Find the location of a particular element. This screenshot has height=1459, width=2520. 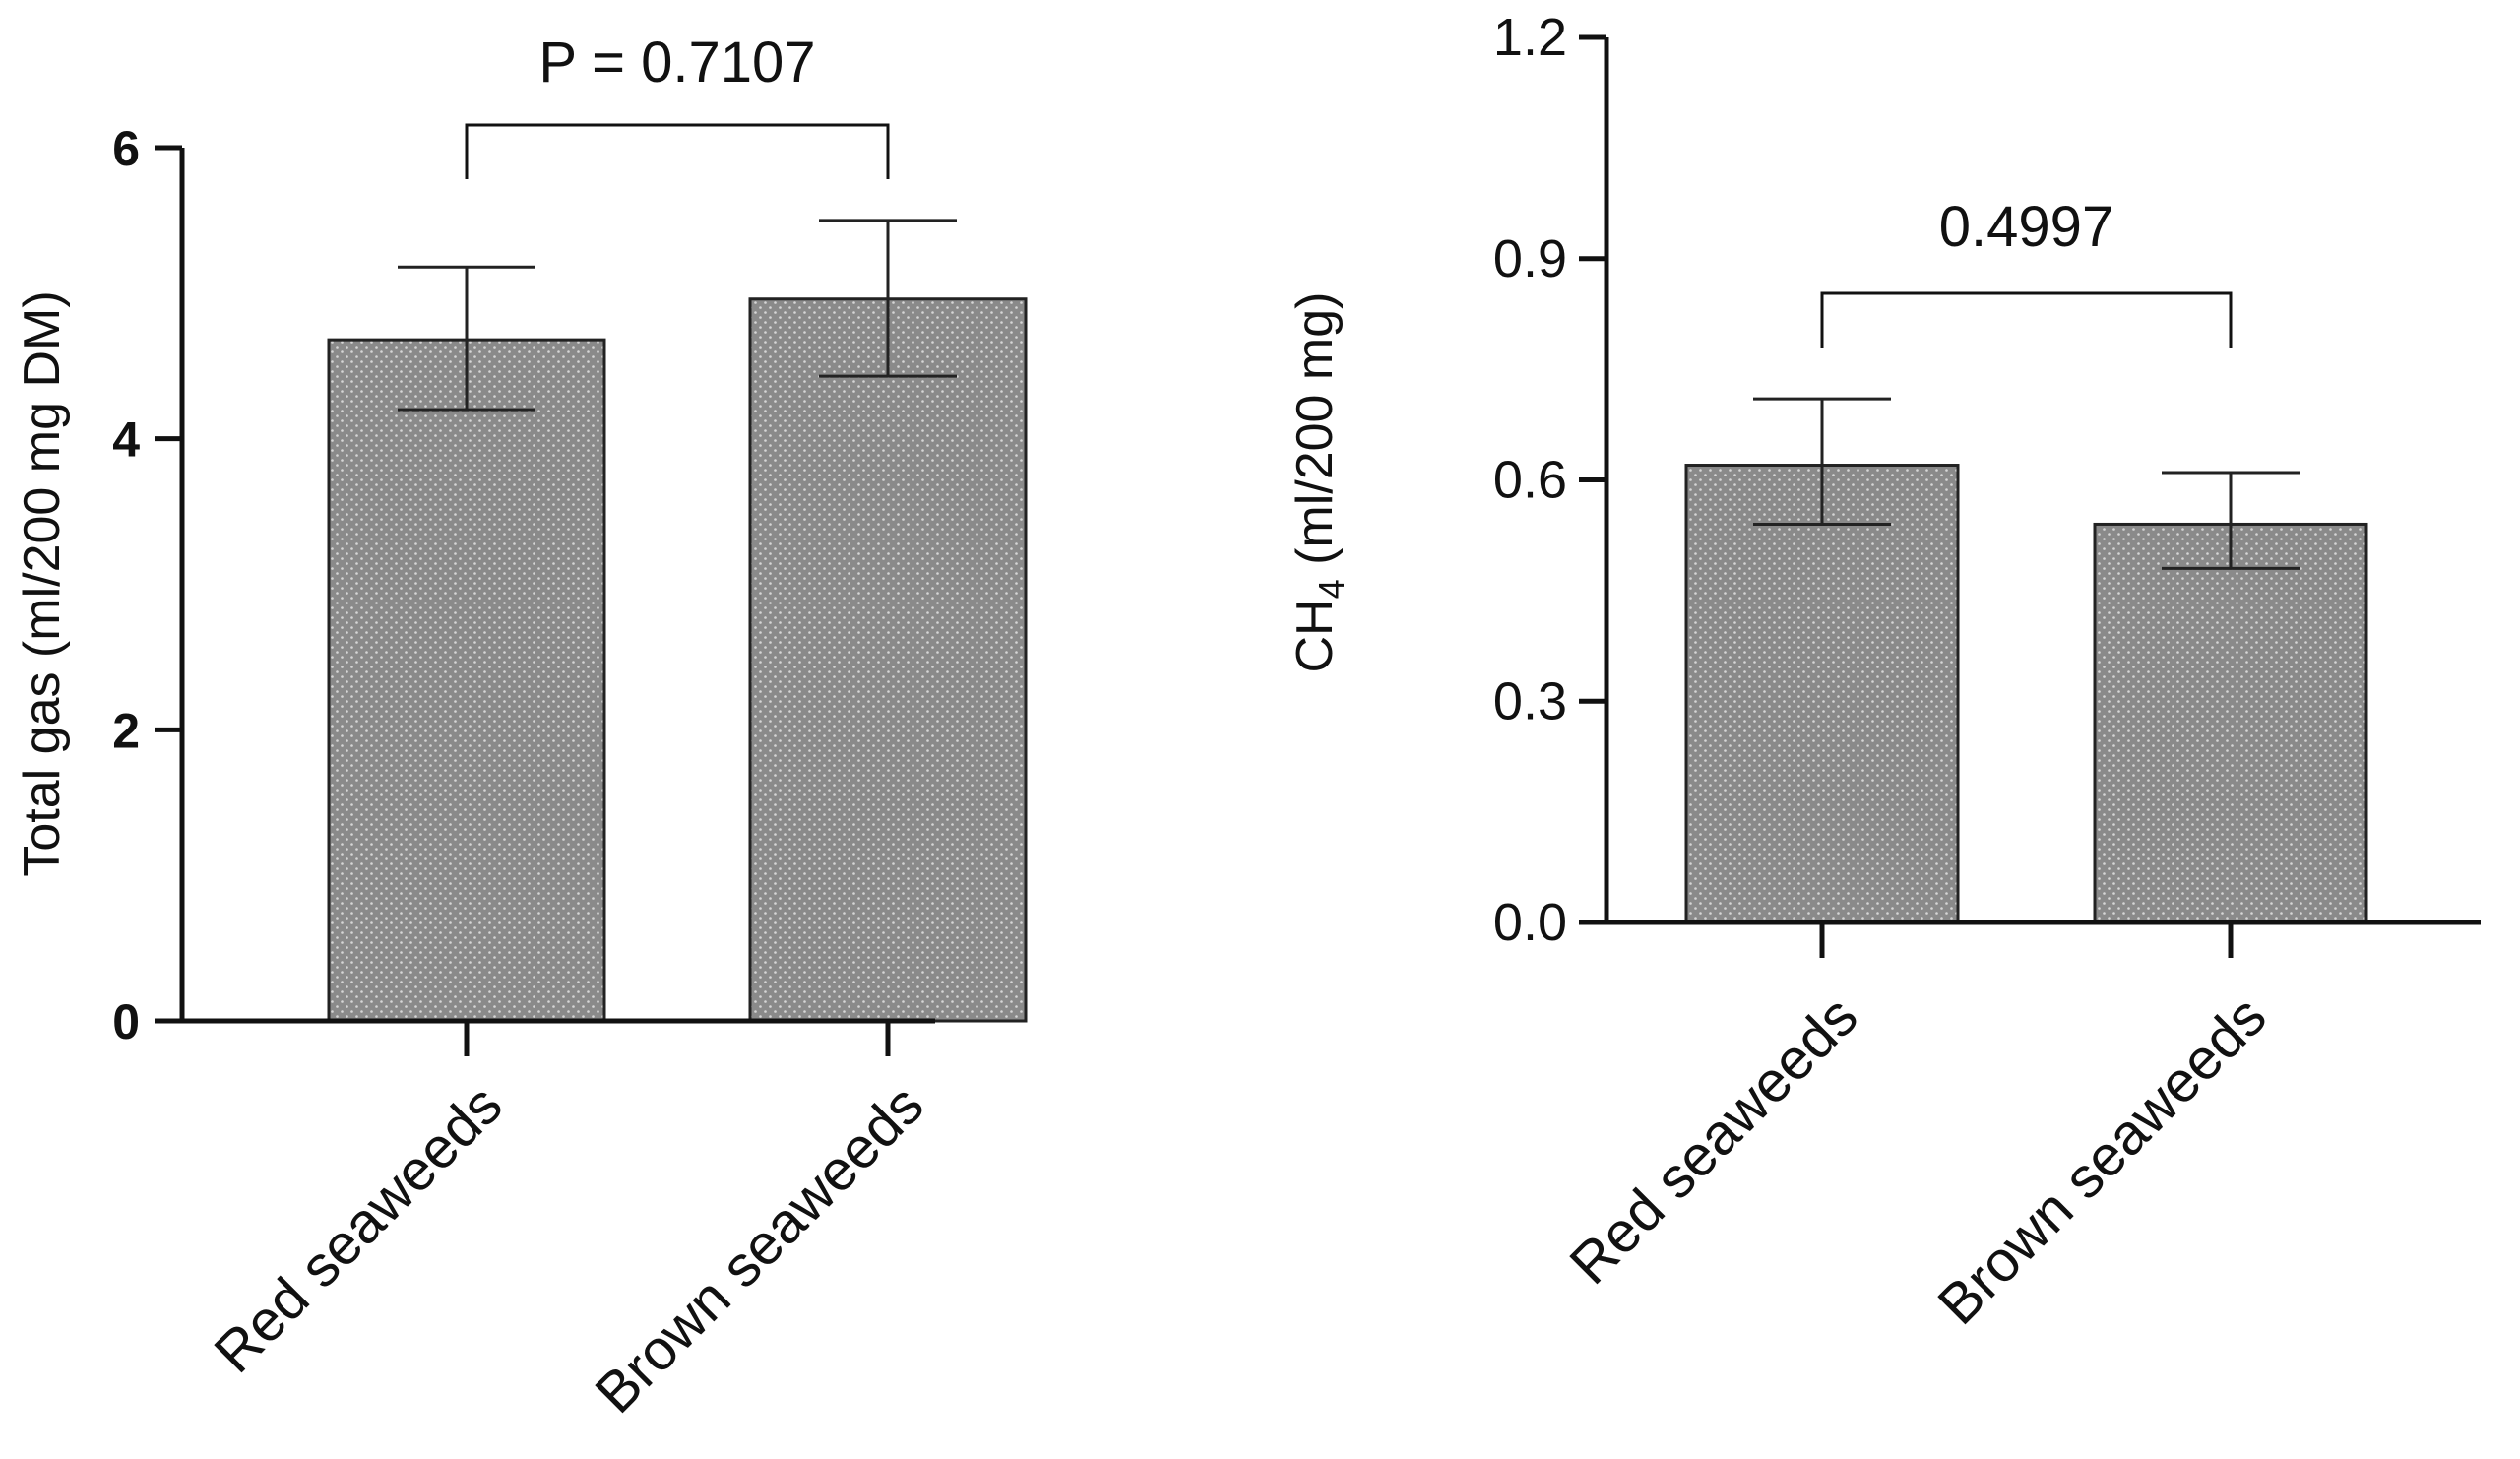

y-axis-label-subscript: 4 is located at coordinates (1331, 589).